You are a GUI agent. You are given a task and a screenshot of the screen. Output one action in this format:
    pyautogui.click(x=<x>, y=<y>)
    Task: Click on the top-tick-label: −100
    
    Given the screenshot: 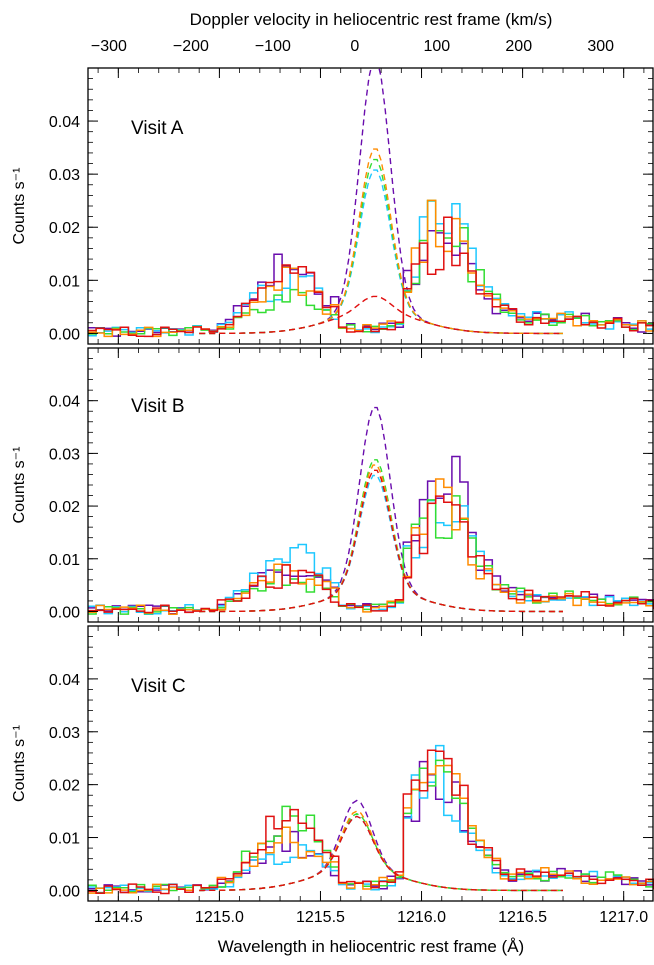 What is the action you would take?
    pyautogui.click(x=273, y=46)
    